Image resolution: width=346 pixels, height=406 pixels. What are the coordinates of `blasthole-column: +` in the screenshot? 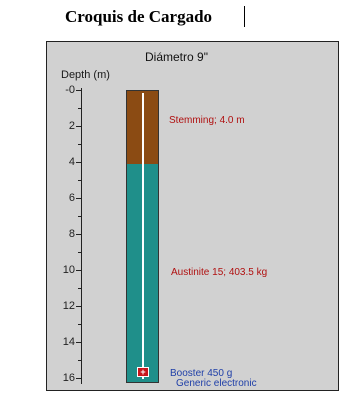 It's located at (142, 236).